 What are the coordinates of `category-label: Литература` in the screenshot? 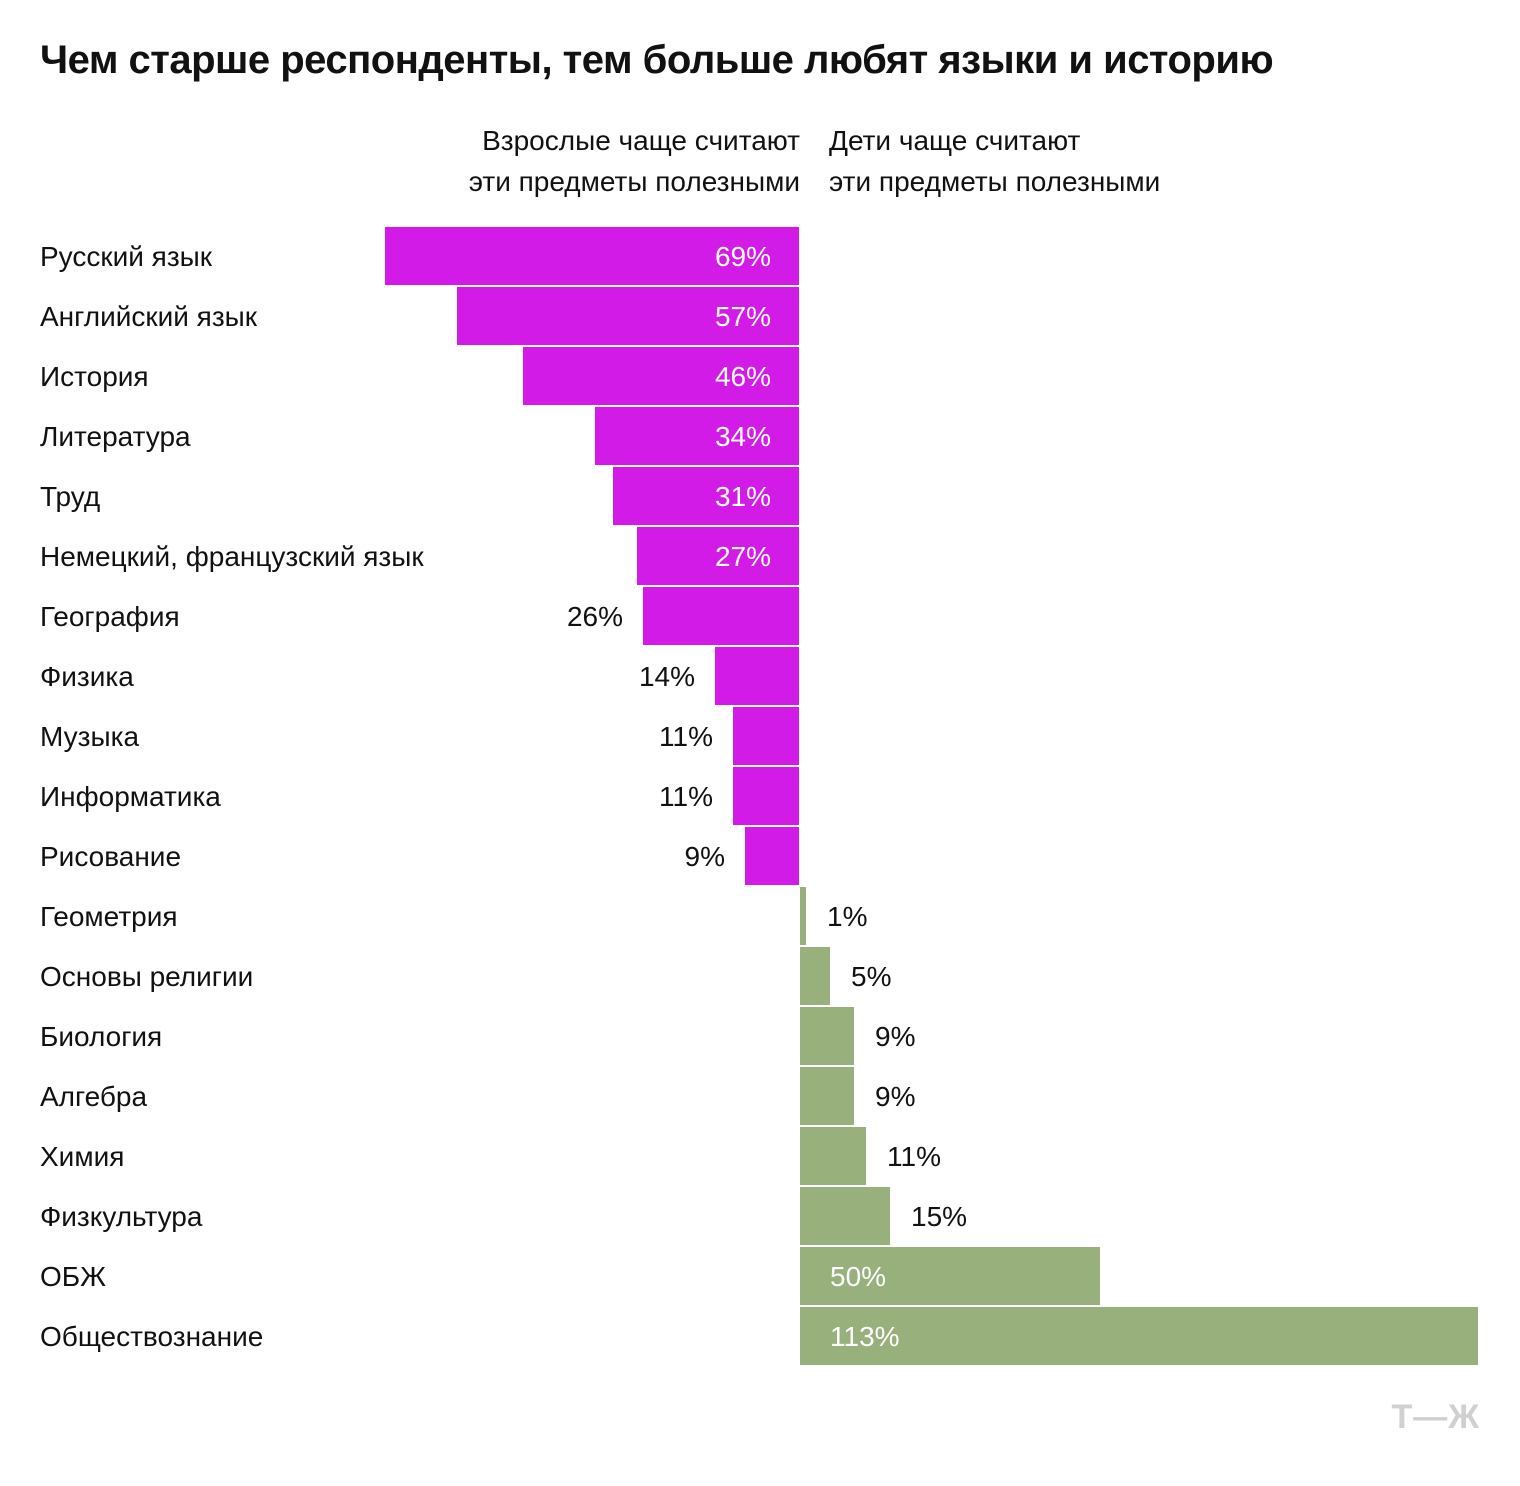 It's located at (115, 436).